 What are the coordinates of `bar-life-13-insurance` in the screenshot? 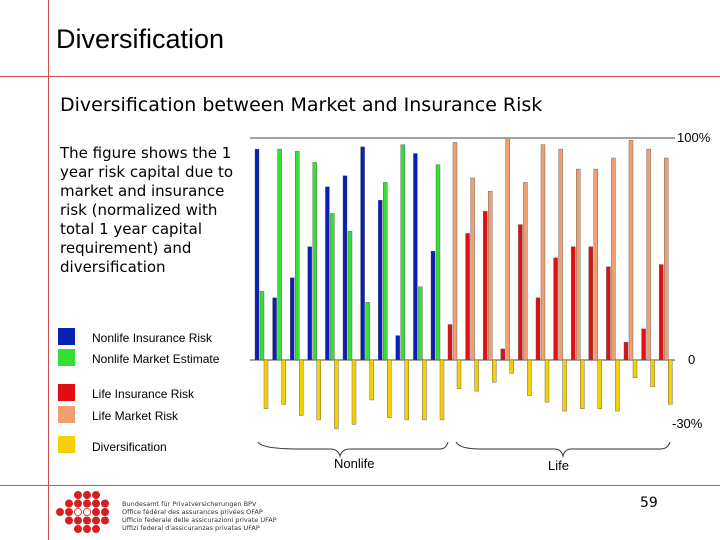 It's located at (661, 312).